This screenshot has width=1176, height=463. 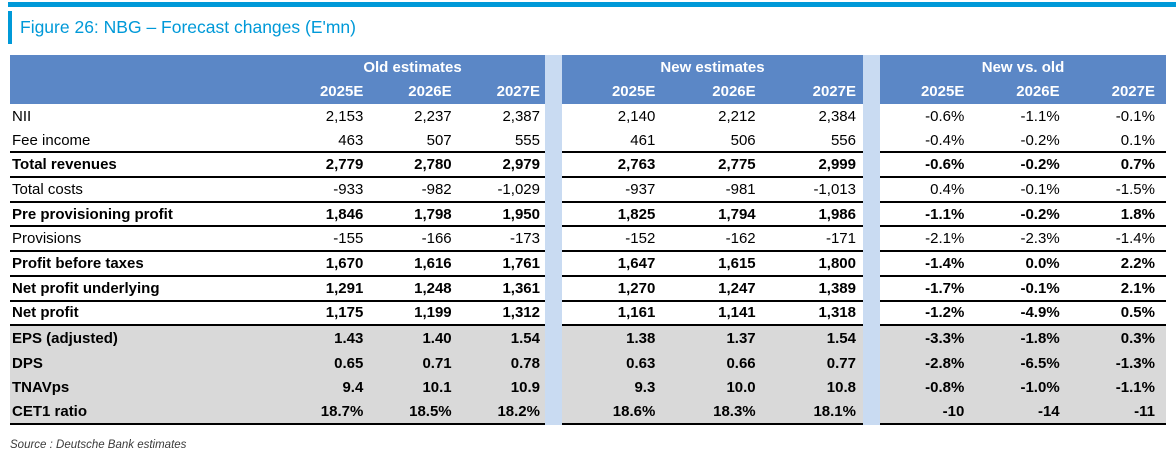 I want to click on group-header-row: Old estimates, so click(x=277, y=67).